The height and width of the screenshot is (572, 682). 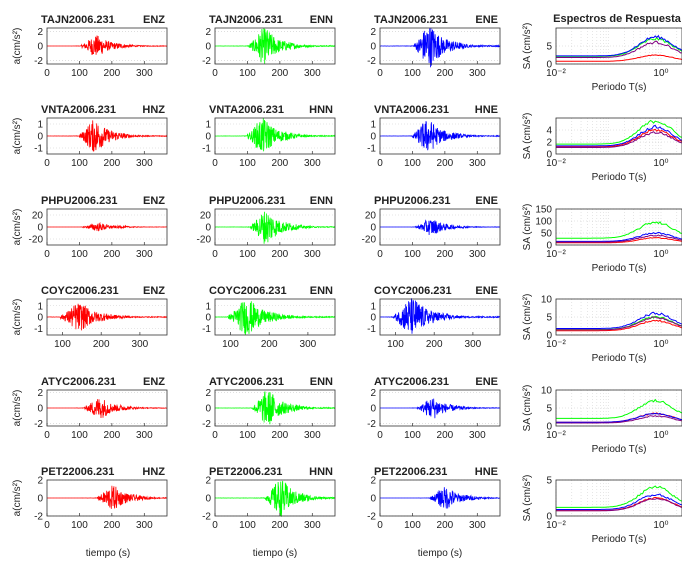 What do you see at coordinates (413, 291) in the screenshot?
I see `station-label: COYC2006.231` at bounding box center [413, 291].